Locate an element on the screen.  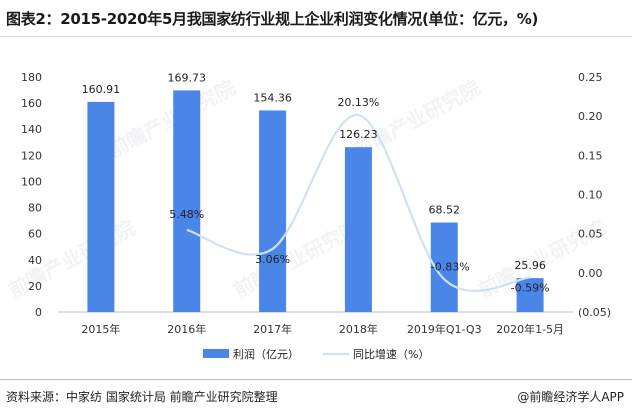
right-axis-tick-label: 0.00 is located at coordinates (590, 273).